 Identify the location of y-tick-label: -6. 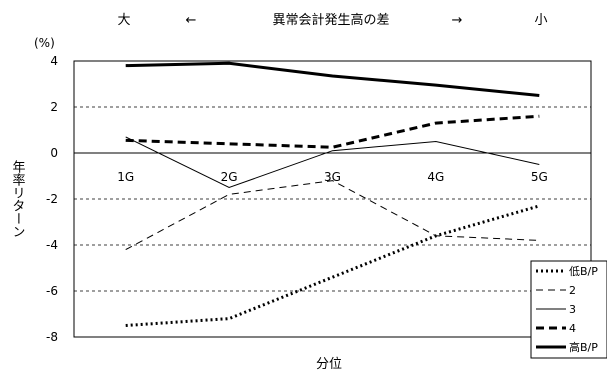
(52, 291).